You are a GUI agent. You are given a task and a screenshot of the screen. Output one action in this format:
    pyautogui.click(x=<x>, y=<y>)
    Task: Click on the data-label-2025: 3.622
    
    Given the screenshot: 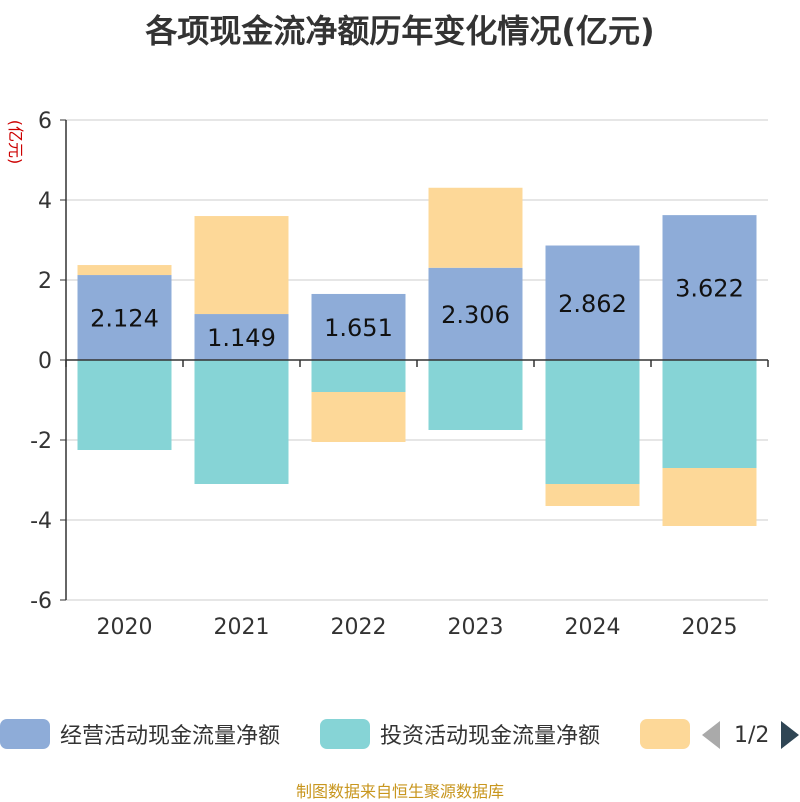 What is the action you would take?
    pyautogui.click(x=709, y=289)
    